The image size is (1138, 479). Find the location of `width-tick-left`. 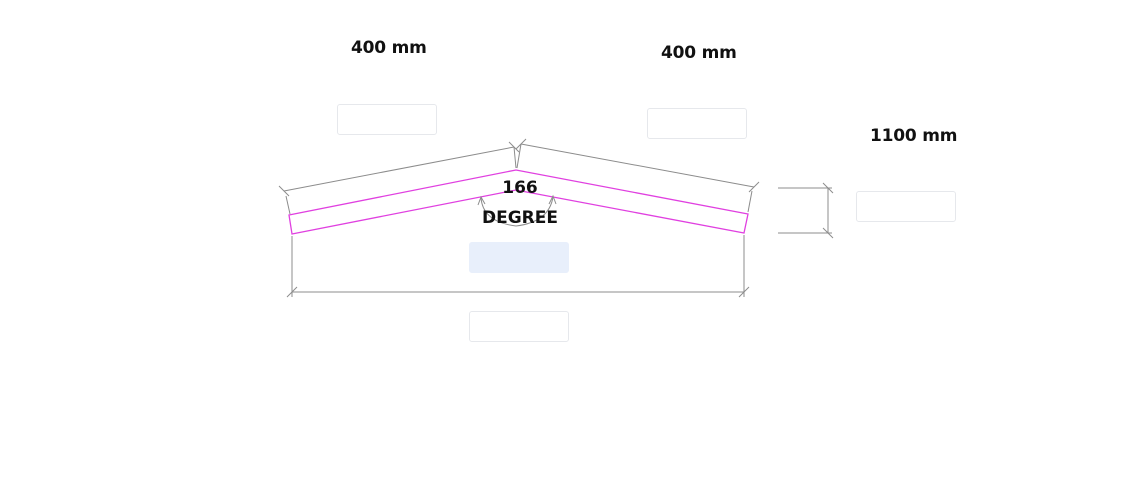

width-tick-left is located at coordinates (292, 292).